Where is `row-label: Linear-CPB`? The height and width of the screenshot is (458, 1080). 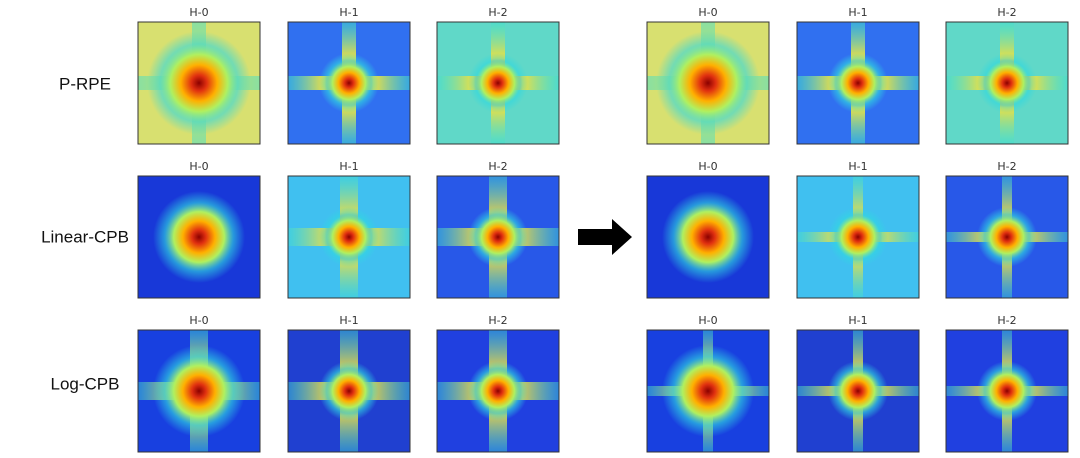
row-label: Linear-CPB is located at coordinates (85, 236).